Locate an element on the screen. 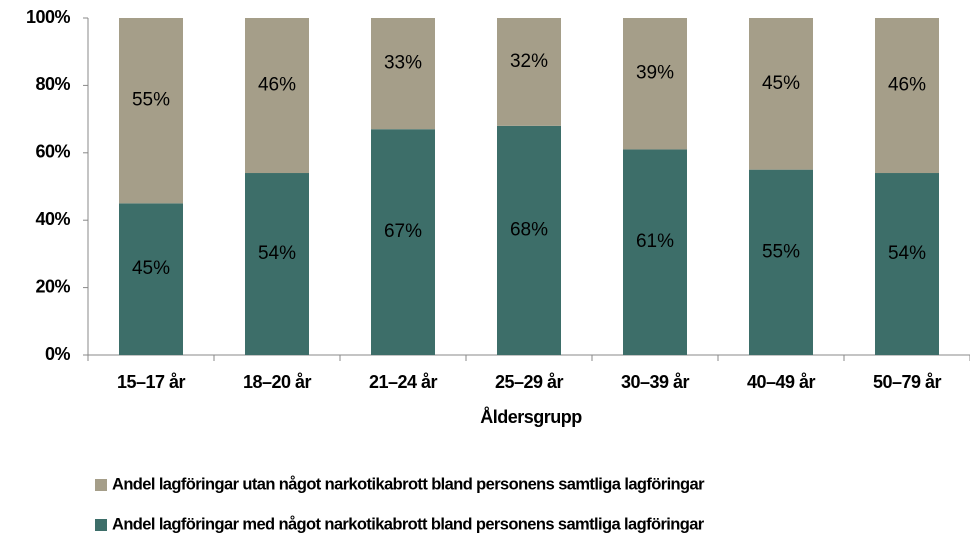 The image size is (970, 538). y-tick-label: 80% is located at coordinates (52, 84).